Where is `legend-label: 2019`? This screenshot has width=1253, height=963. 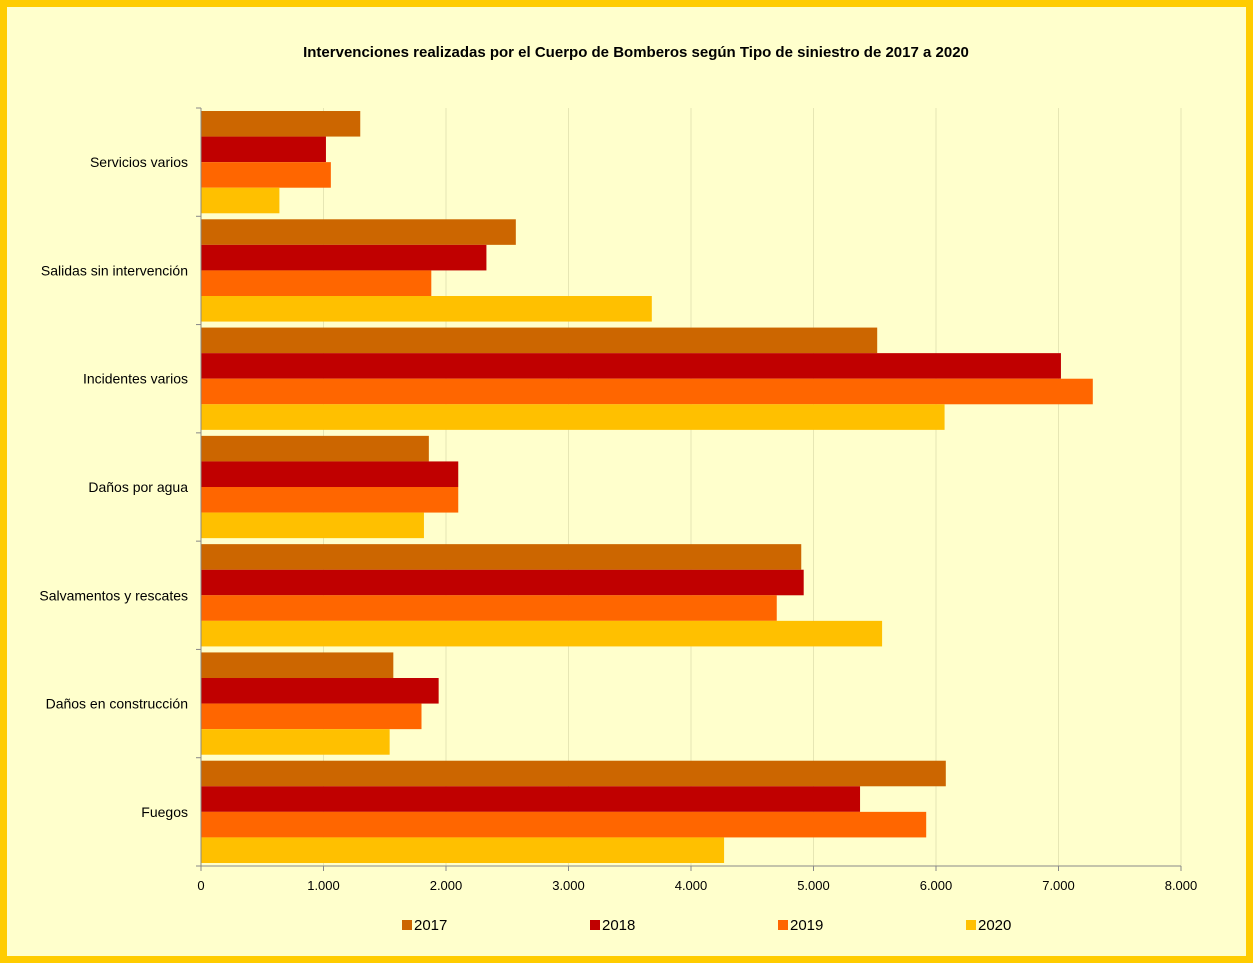 legend-label: 2019 is located at coordinates (806, 925).